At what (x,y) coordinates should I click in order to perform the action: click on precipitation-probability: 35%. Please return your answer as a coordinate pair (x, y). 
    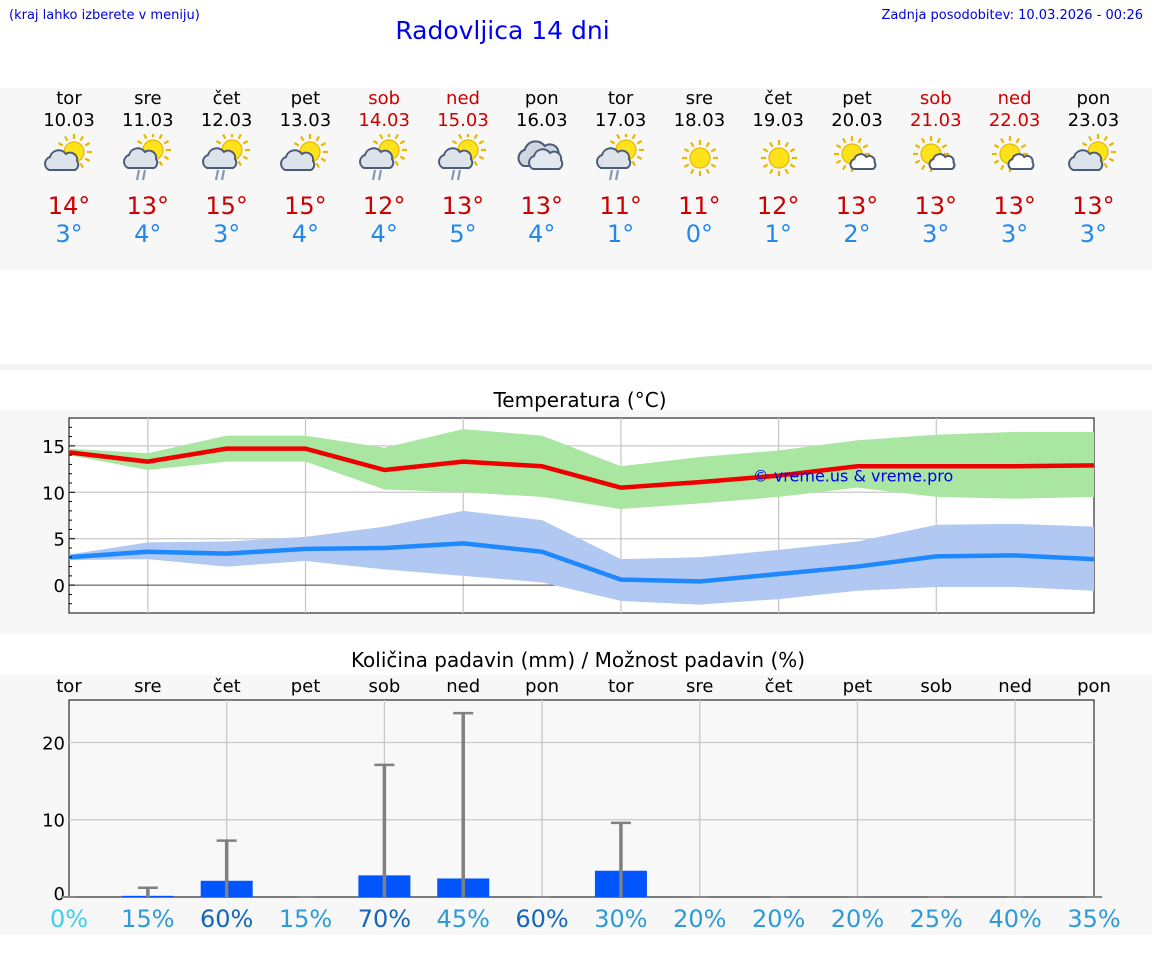
    Looking at the image, I should click on (1093, 919).